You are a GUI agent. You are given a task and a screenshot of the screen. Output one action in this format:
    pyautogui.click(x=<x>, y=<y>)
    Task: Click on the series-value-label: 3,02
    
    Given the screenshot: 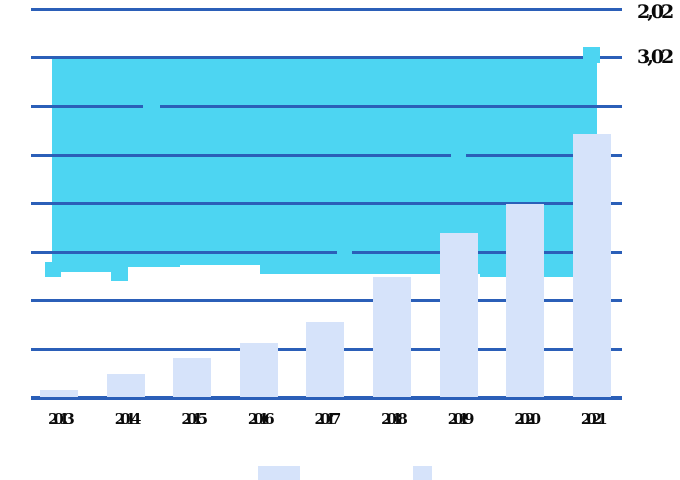 What is the action you would take?
    pyautogui.click(x=655, y=57)
    